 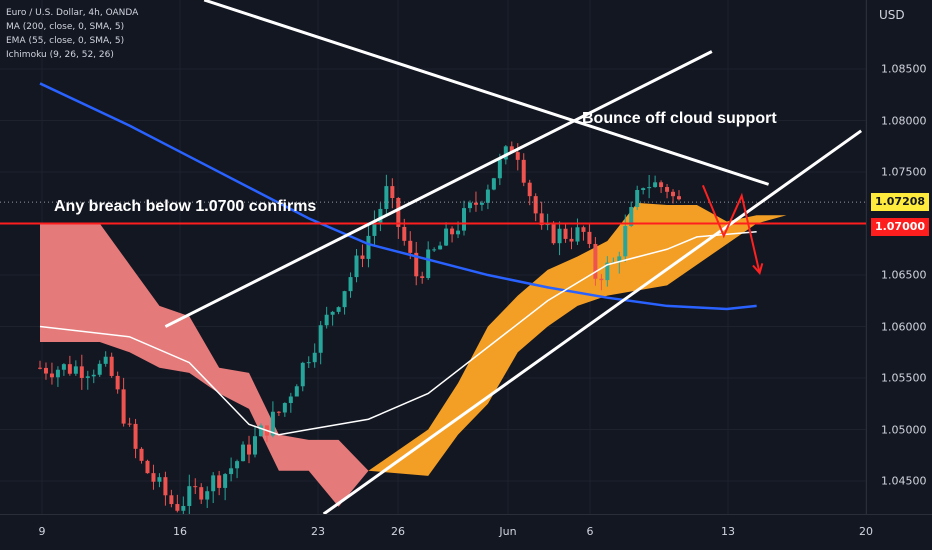 What do you see at coordinates (60, 55) in the screenshot?
I see `legend-ichimoku: Ichimoku (9, 26, 52, 26)` at bounding box center [60, 55].